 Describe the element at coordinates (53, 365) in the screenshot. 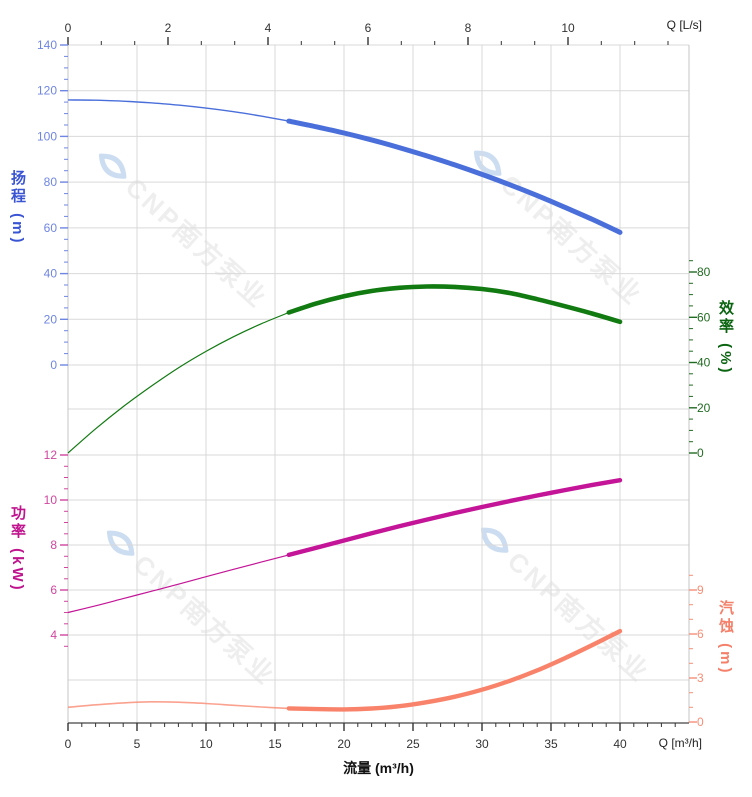

I see `head-tick-label: 0` at that location.